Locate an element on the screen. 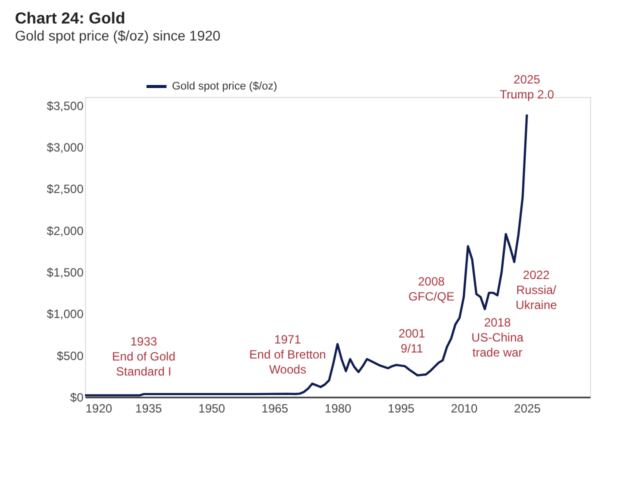 The height and width of the screenshot is (491, 620). x-tick-label: 1950 is located at coordinates (212, 409).